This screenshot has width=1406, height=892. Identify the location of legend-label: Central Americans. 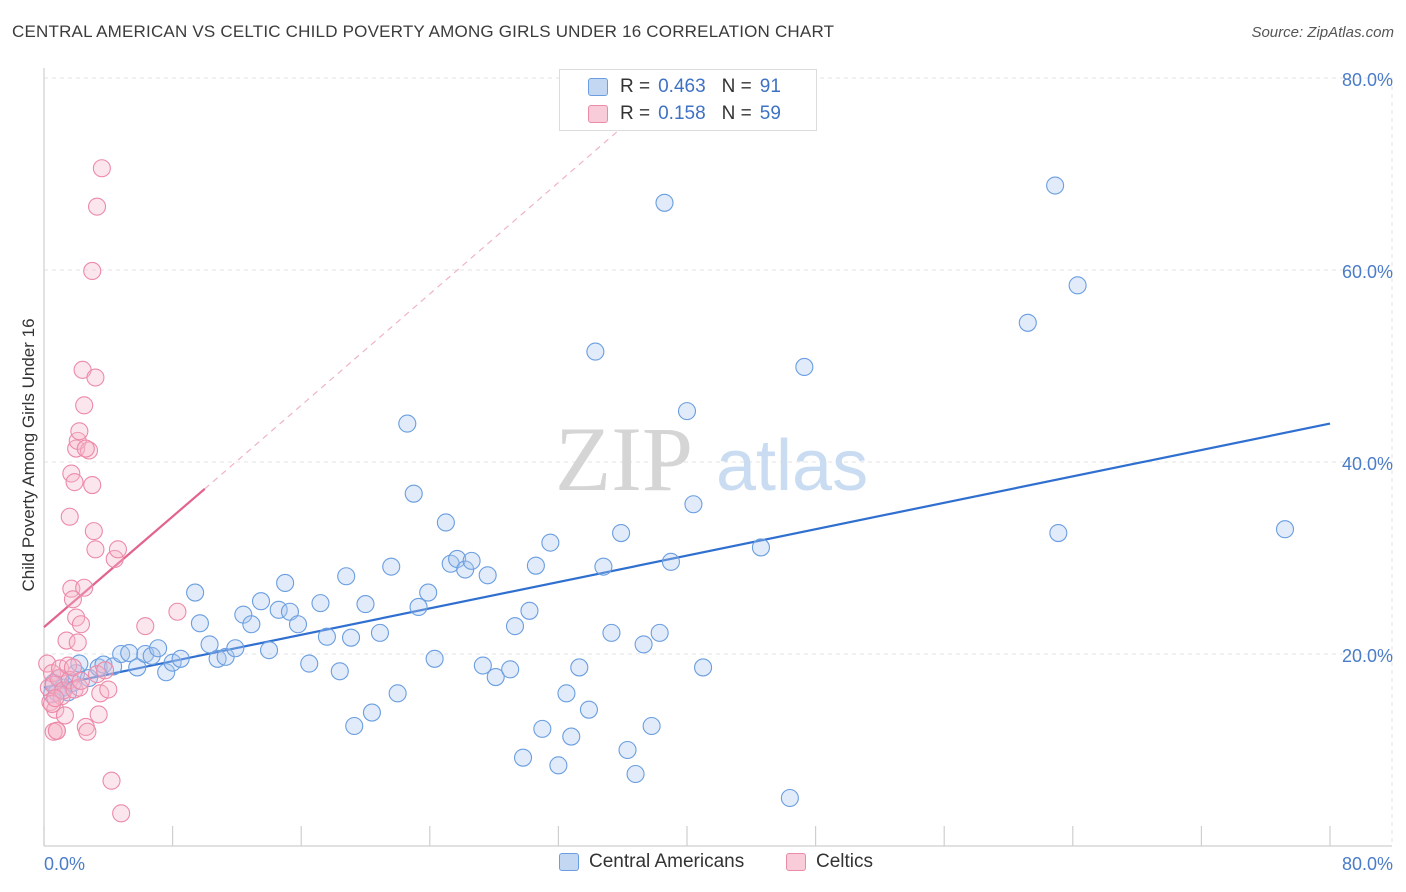
(667, 861).